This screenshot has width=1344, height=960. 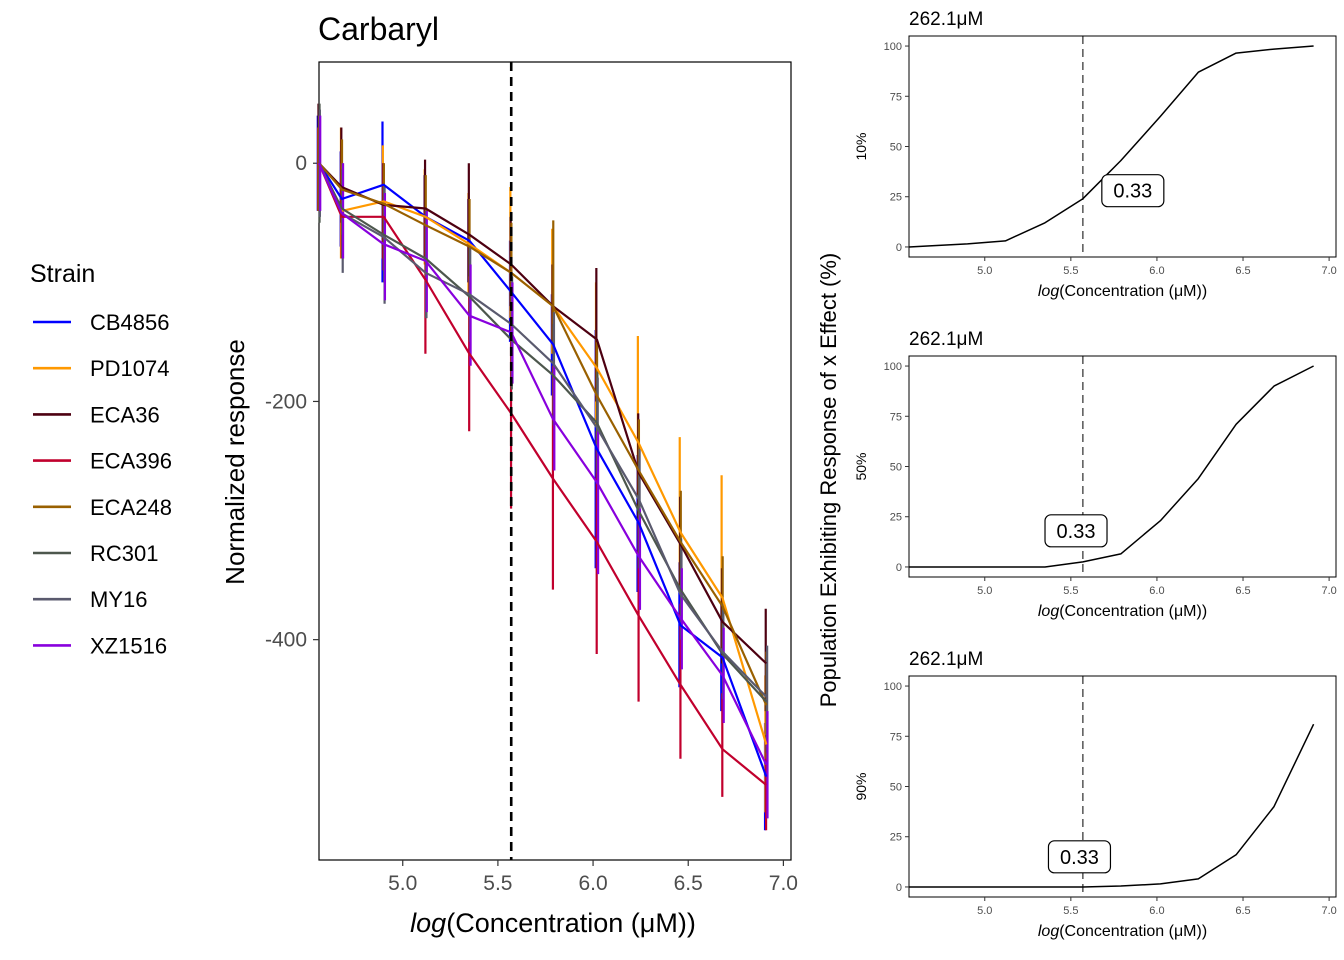 I want to click on main-x-tick-label: 5.0, so click(x=402, y=883).